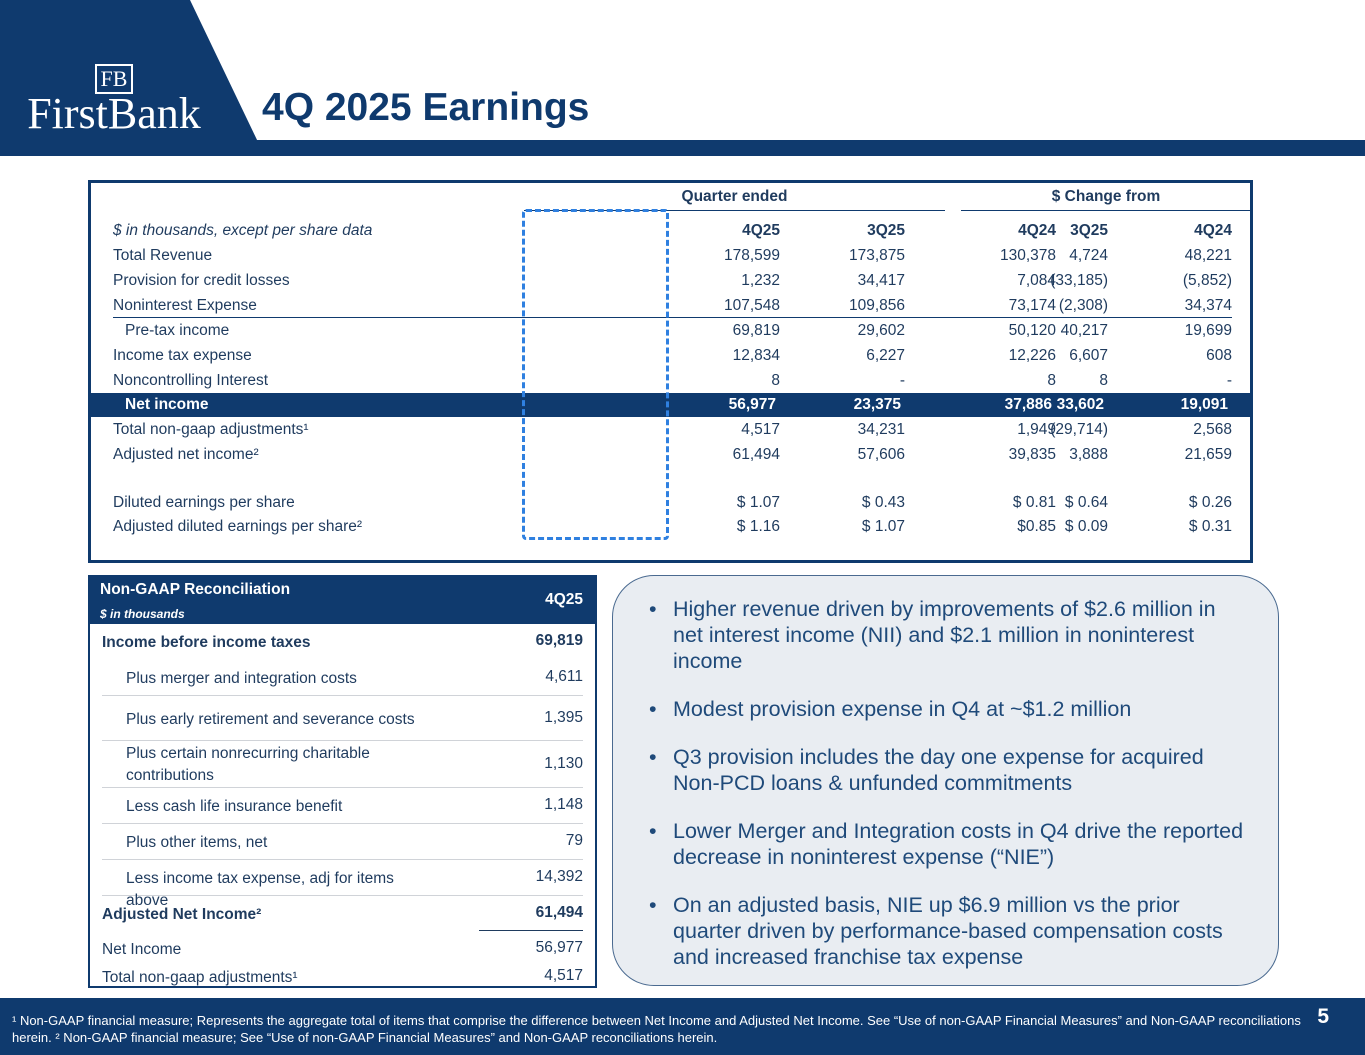 This screenshot has width=1365, height=1055. What do you see at coordinates (734, 199) in the screenshot?
I see `group-quarter-ended: Quarter ended` at bounding box center [734, 199].